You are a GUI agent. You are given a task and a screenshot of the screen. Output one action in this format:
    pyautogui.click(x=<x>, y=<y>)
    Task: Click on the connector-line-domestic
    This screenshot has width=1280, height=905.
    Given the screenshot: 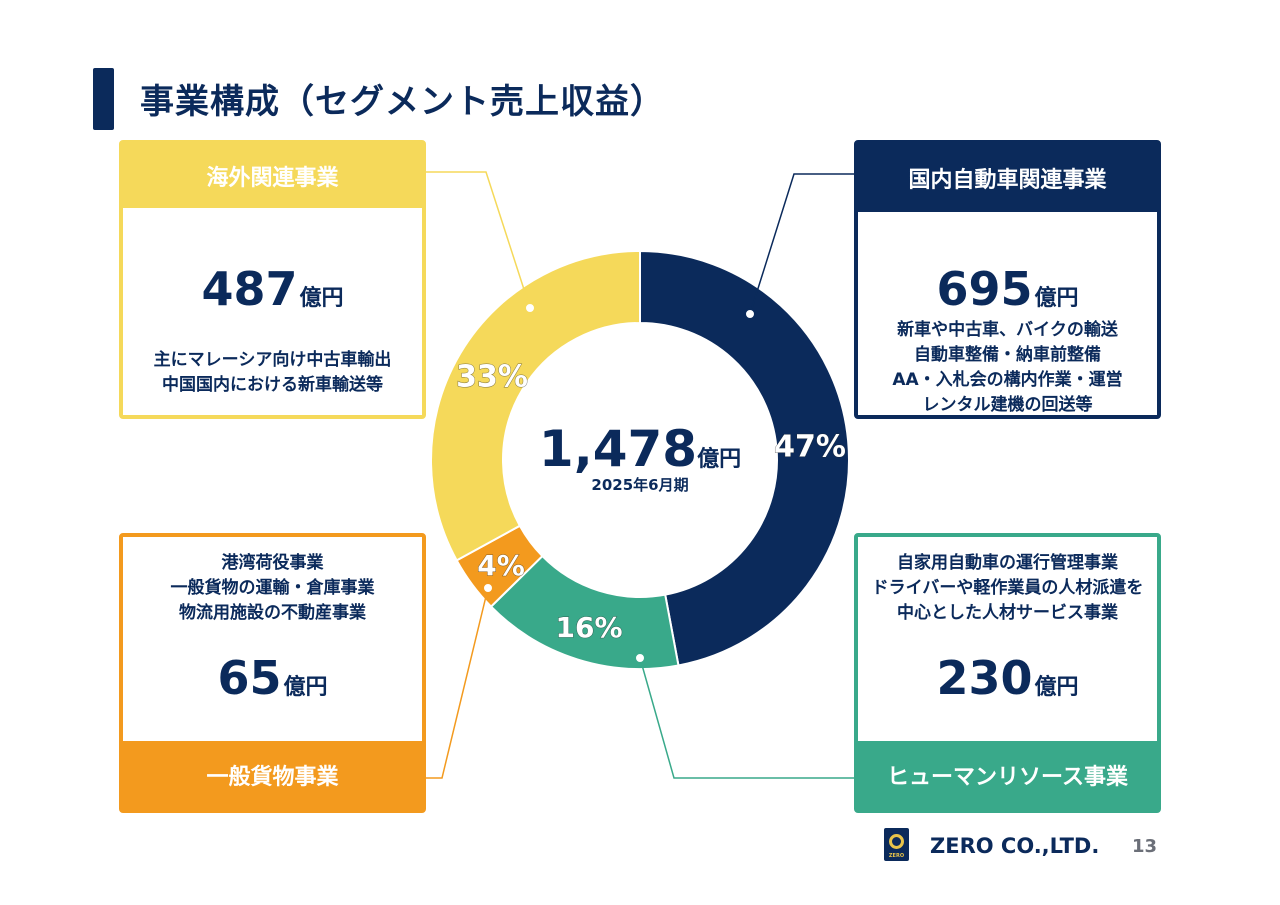 What is the action you would take?
    pyautogui.click(x=803, y=244)
    